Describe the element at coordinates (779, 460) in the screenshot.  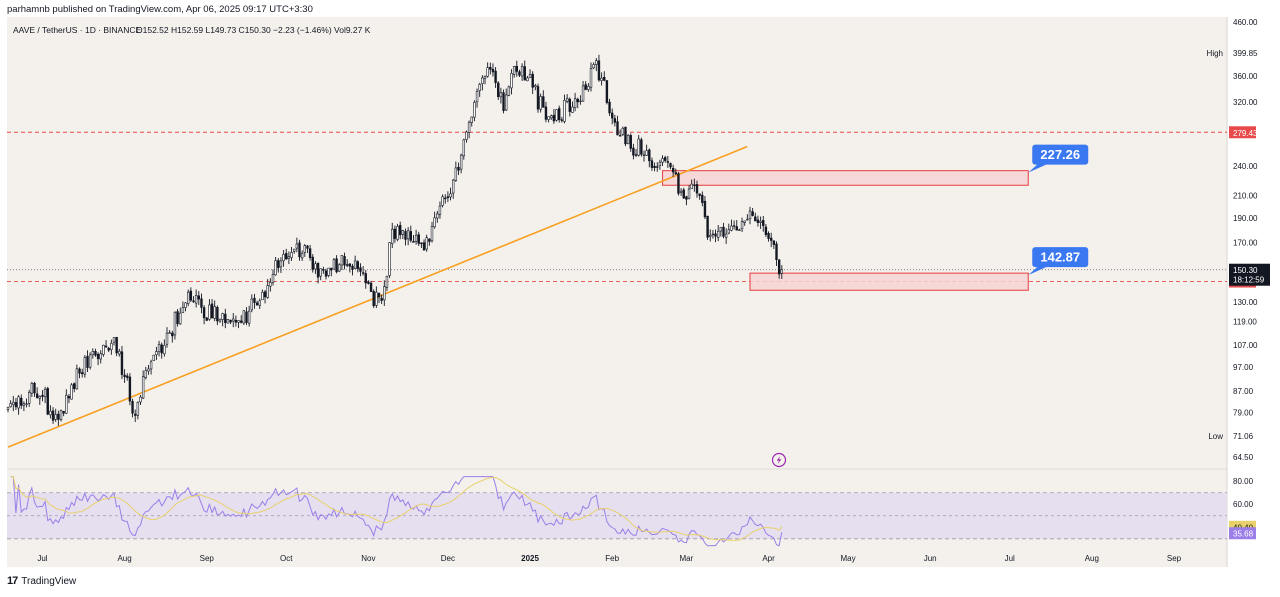
I see `lightning-icon` at that location.